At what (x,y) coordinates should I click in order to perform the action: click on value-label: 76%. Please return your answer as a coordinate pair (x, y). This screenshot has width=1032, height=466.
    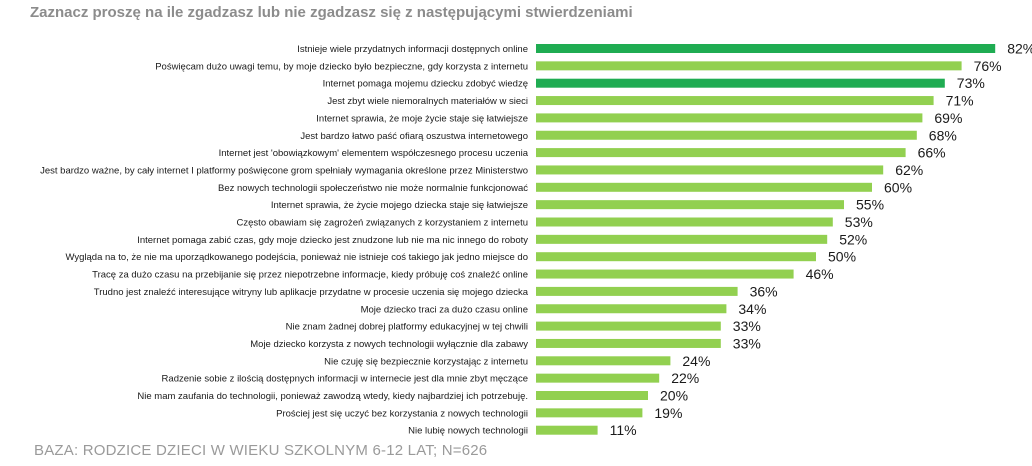
    Looking at the image, I should click on (988, 66).